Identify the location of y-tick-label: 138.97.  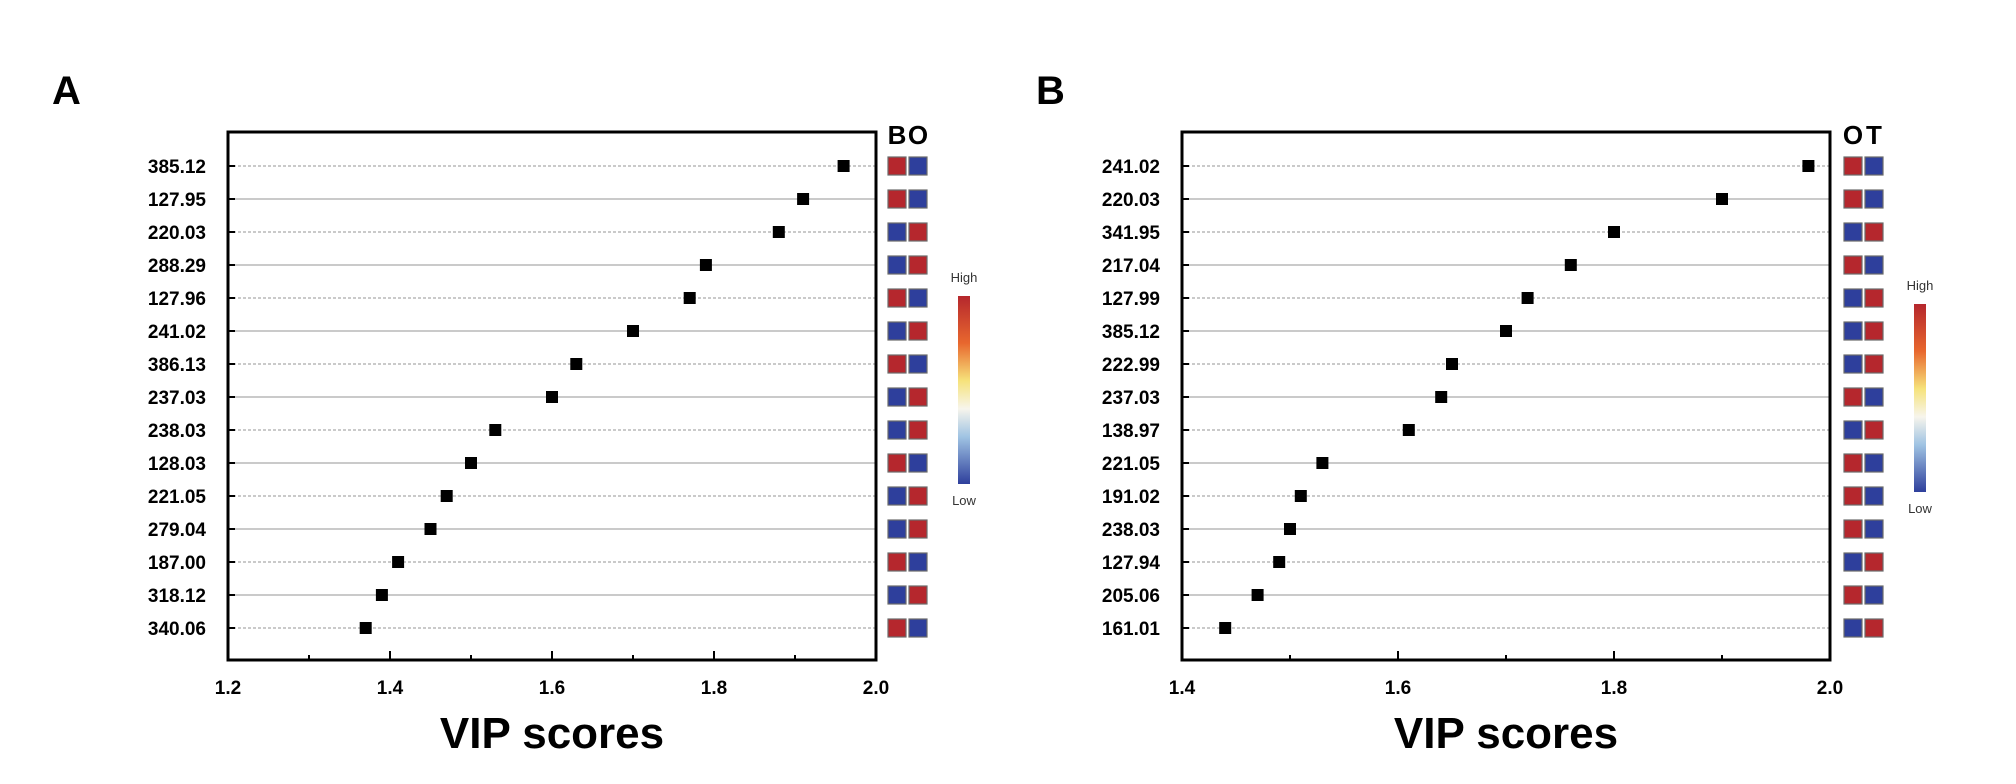
(1131, 431).